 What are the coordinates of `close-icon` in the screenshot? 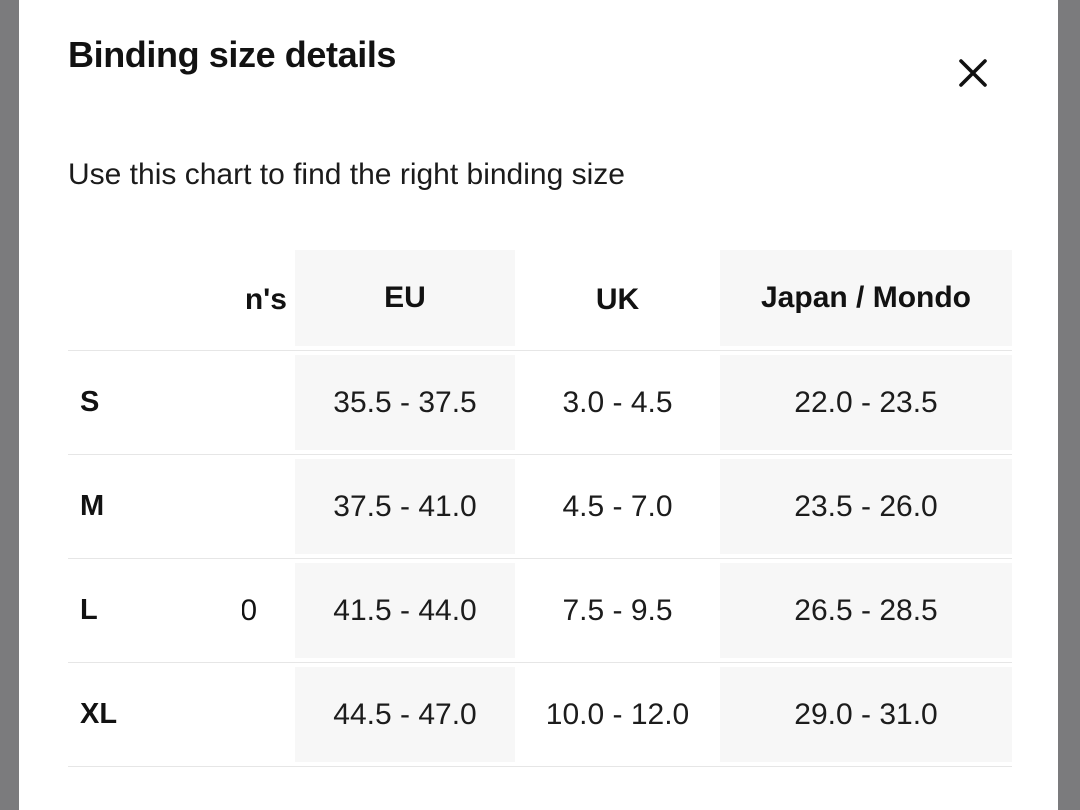 It's located at (973, 73).